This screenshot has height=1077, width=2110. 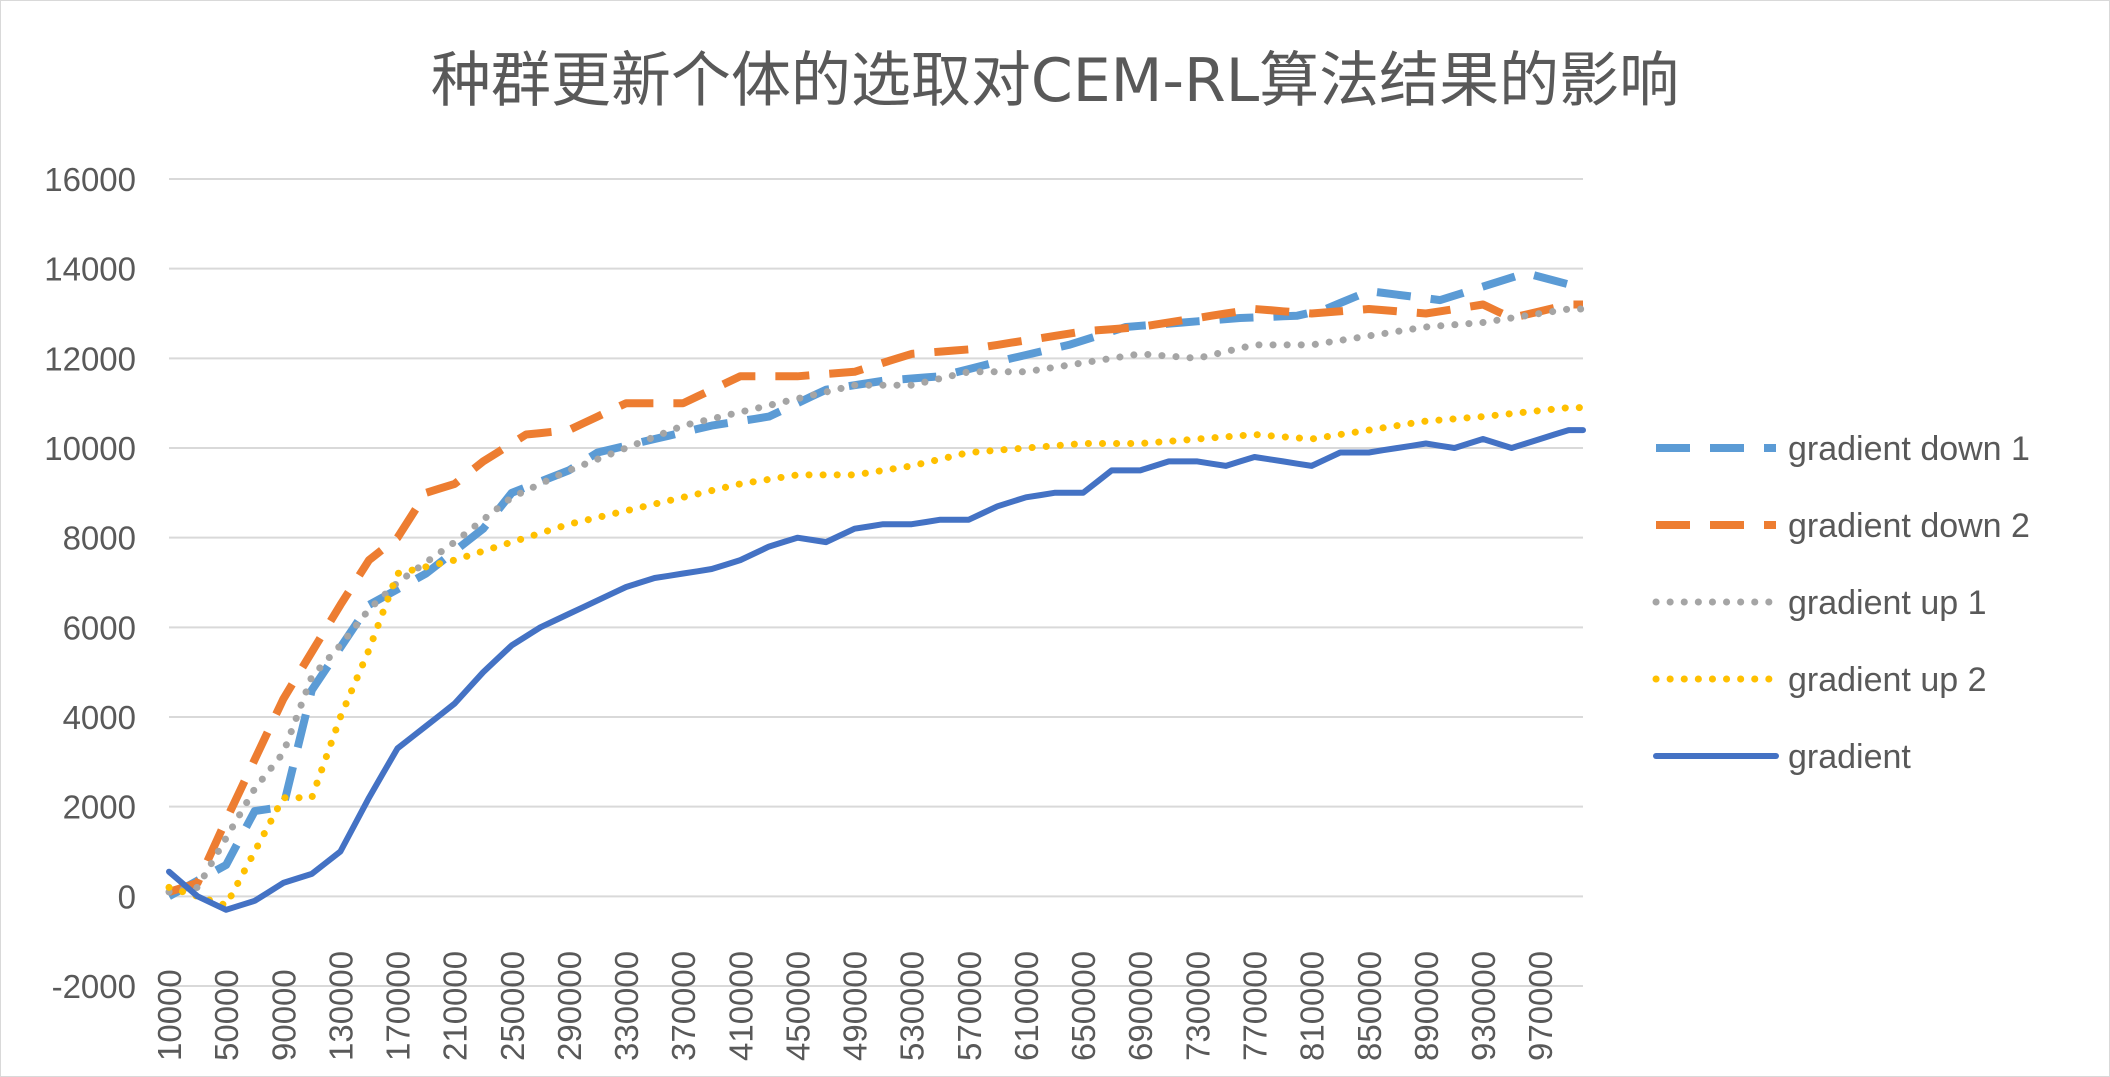 What do you see at coordinates (1312, 1006) in the screenshot?
I see `x-tick-label: 810000` at bounding box center [1312, 1006].